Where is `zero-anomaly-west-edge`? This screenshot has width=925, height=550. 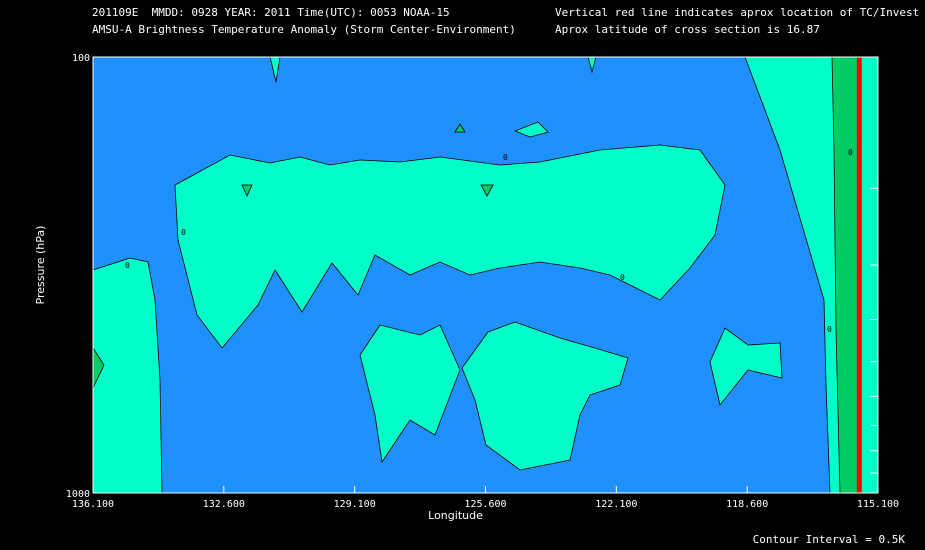
zero-anomaly-west-edge is located at coordinates (127, 375).